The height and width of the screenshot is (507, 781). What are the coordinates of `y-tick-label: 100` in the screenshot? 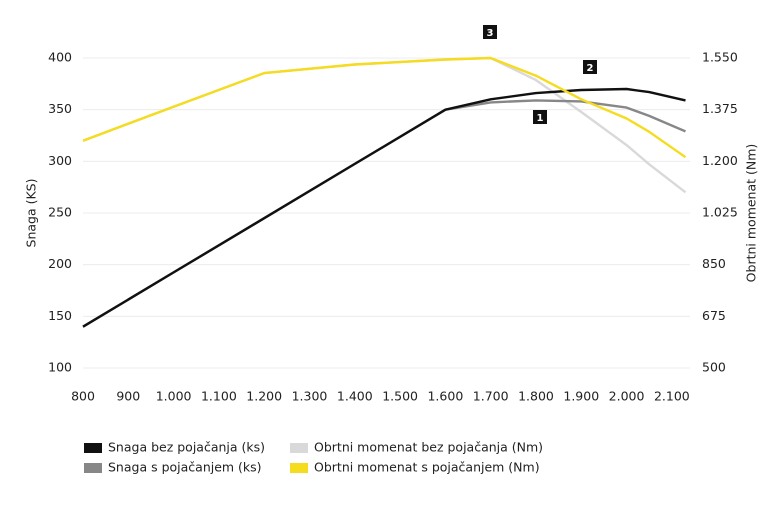 It's located at (60, 367).